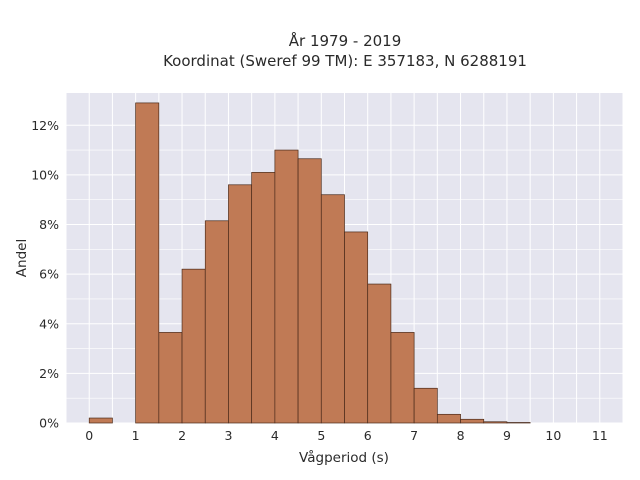  Describe the element at coordinates (600, 435) in the screenshot. I see `x-tick-label: 11` at that location.